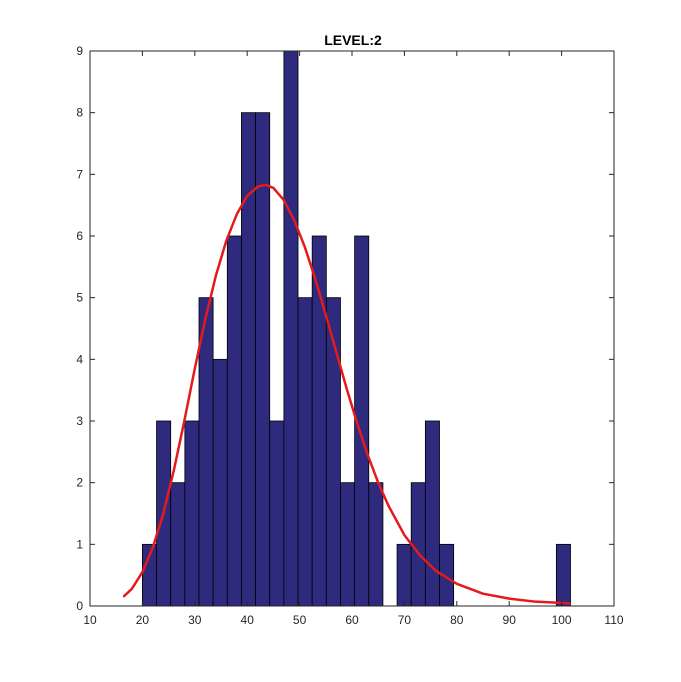 Image resolution: width=681 pixels, height=682 pixels. What do you see at coordinates (300, 620) in the screenshot?
I see `x-tick-label: 50` at bounding box center [300, 620].